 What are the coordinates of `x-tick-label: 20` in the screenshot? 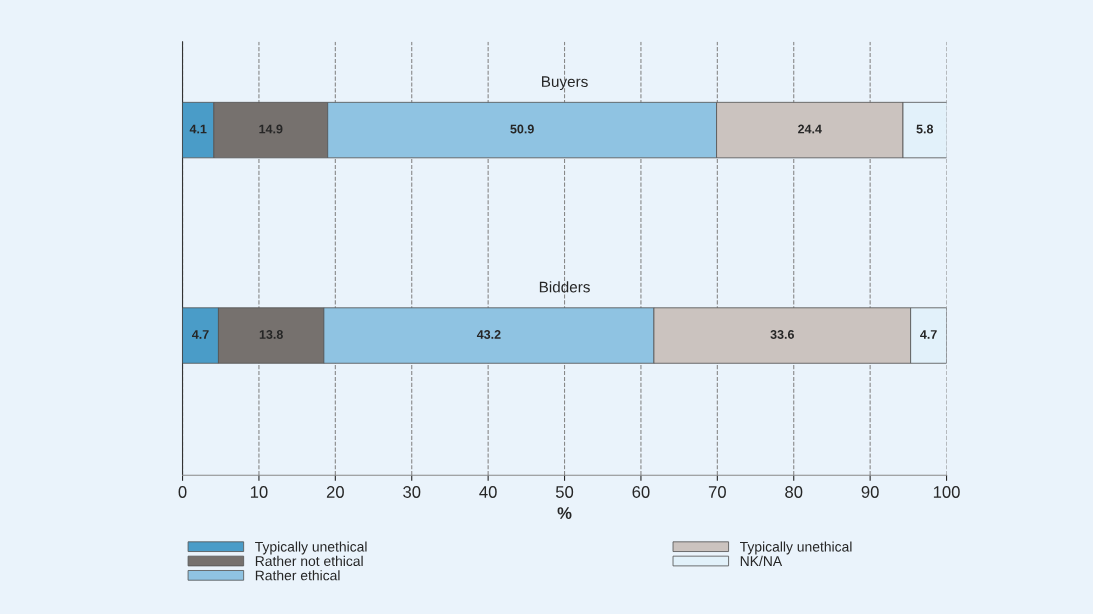 It's located at (335, 492).